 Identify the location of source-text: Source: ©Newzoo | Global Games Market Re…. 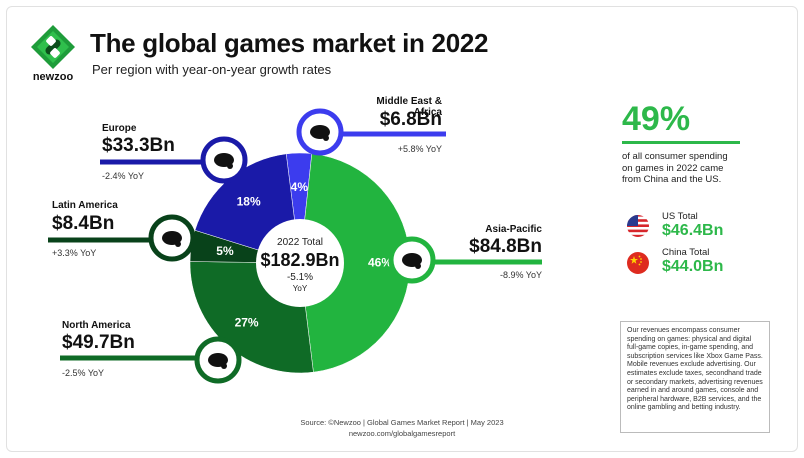
(402, 422).